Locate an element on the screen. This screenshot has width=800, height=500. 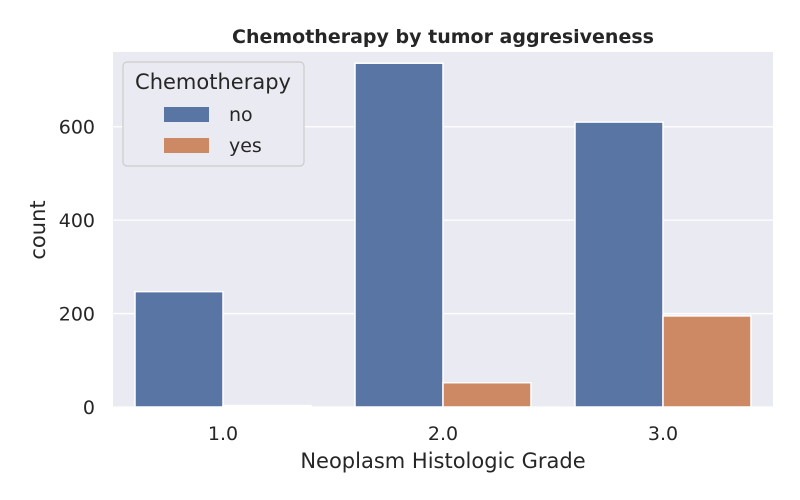
legend-items: no yes is located at coordinates (213, 130).